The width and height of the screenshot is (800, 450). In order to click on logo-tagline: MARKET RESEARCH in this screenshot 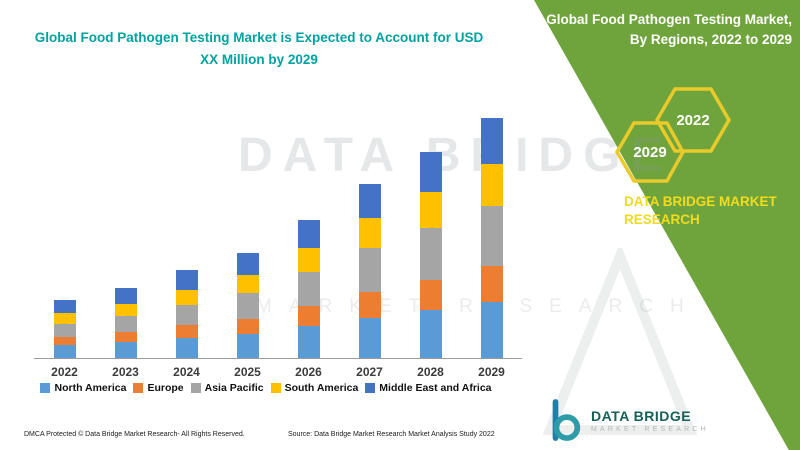, I will do `click(650, 429)`.